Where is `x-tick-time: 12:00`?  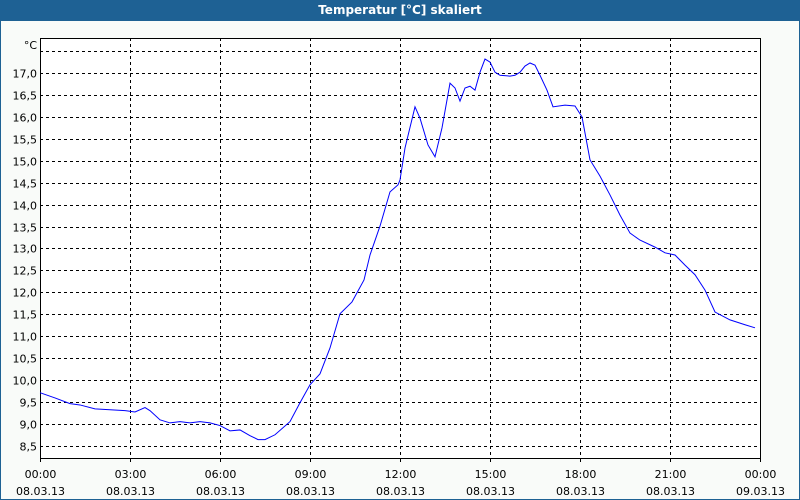
x-tick-time: 12:00 is located at coordinates (401, 474).